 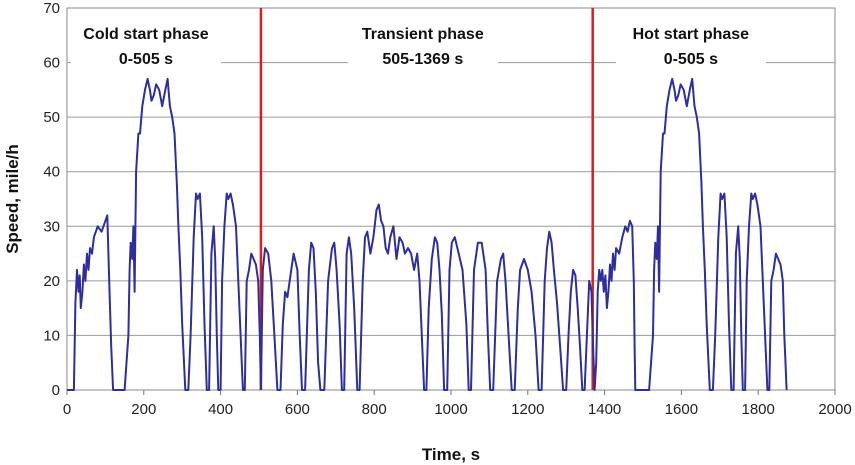 What do you see at coordinates (681, 409) in the screenshot?
I see `x-tick-label: 1600` at bounding box center [681, 409].